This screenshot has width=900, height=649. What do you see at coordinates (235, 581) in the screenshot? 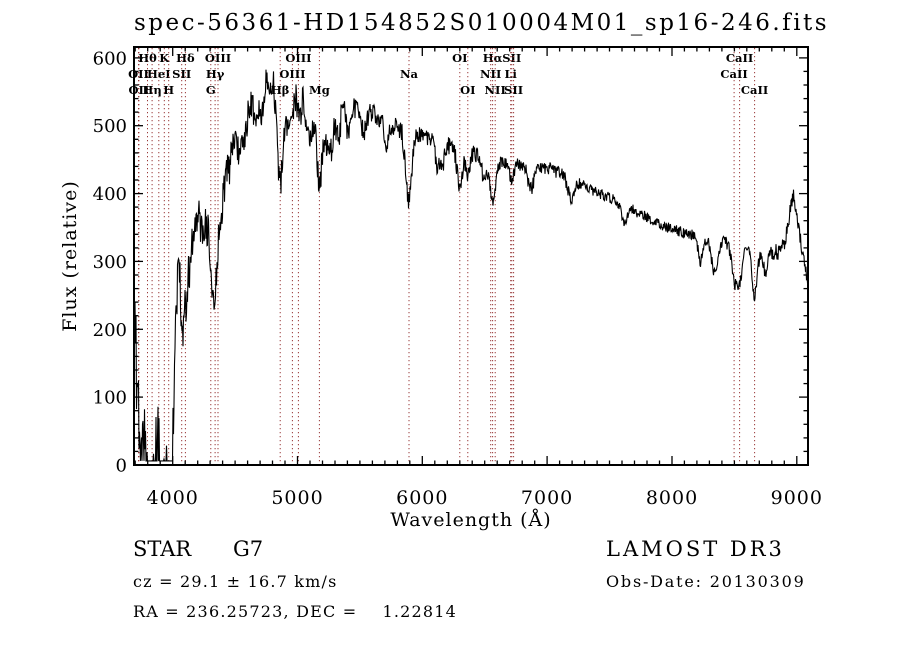
I see `radial-velocity: cz = 29.1 ± 16.7 km/s` at bounding box center [235, 581].